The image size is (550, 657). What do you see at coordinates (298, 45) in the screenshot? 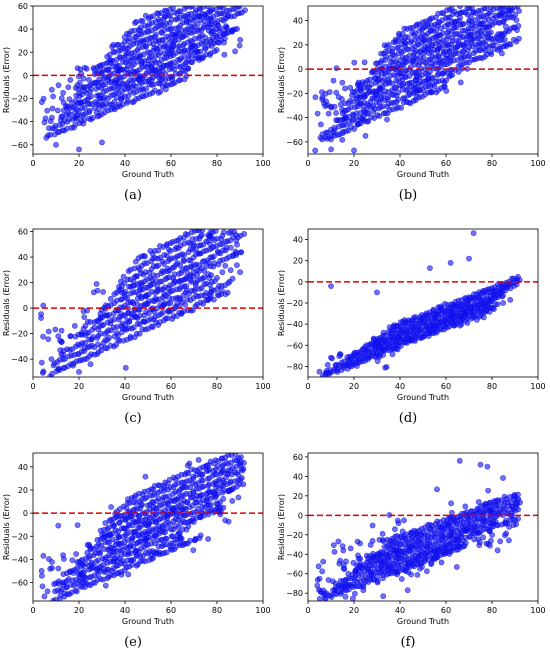
I see `y-tick-label: 20` at bounding box center [298, 45].